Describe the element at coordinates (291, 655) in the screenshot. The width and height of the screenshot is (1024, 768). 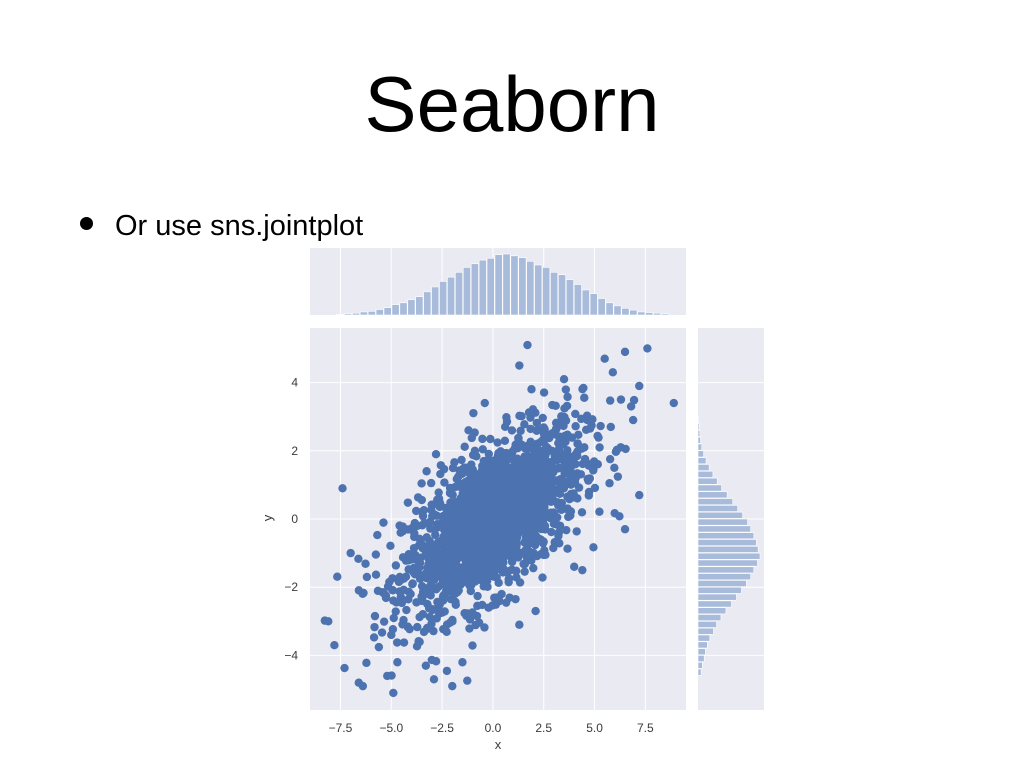
I see `y-tick-label: −4` at that location.